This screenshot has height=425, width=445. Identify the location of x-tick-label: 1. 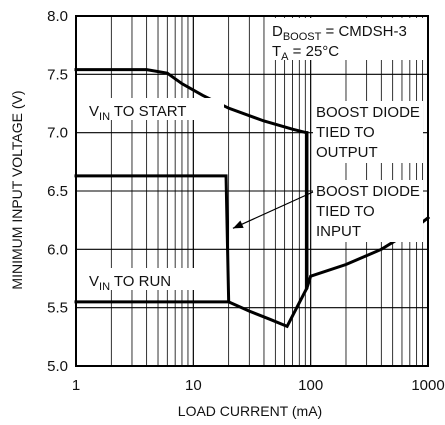
(76, 385).